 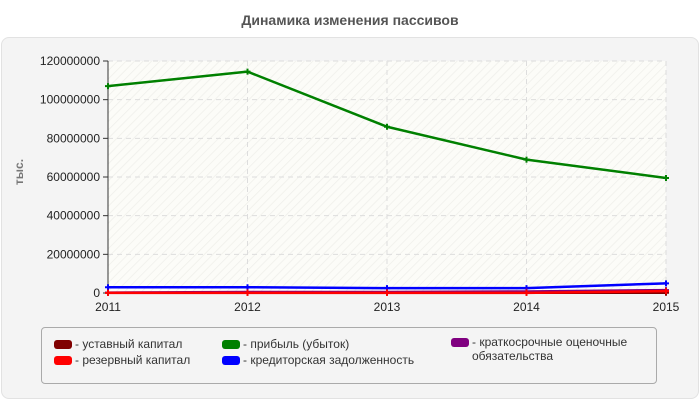 What do you see at coordinates (526, 307) in the screenshot?
I see `x-tick-label: 2014` at bounding box center [526, 307].